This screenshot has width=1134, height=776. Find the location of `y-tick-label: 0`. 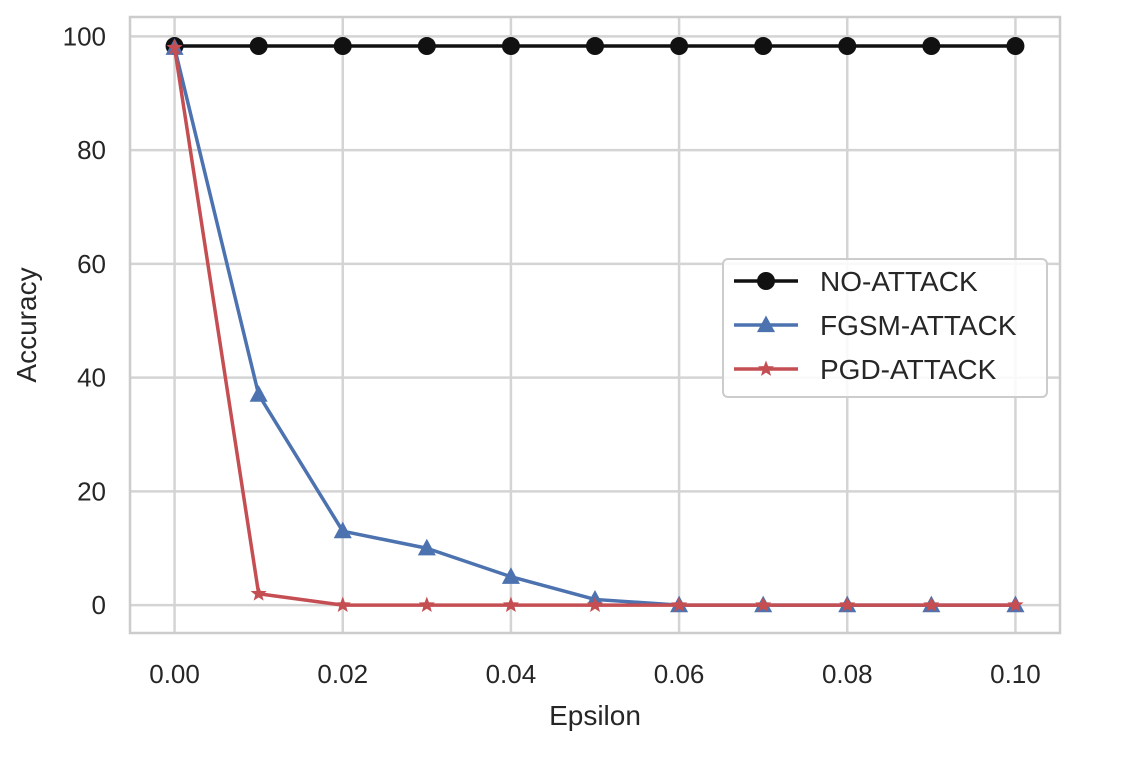

y-tick-label: 0 is located at coordinates (99, 605).